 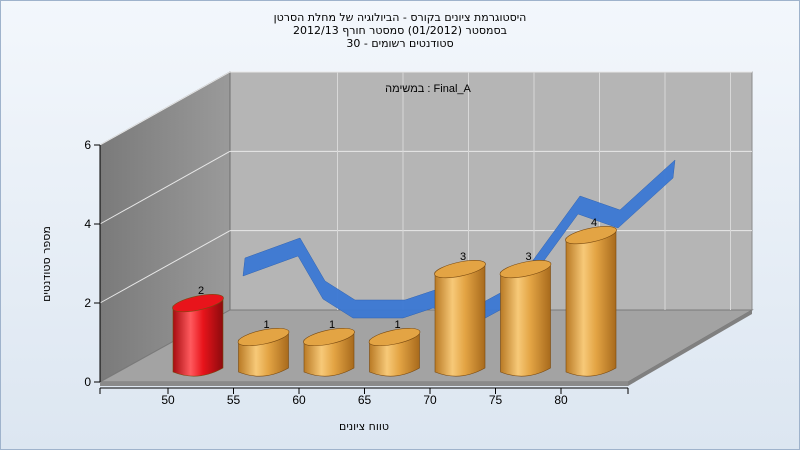 What do you see at coordinates (46, 264) in the screenshot?
I see `y-axis-title: מספר סטודנטים` at bounding box center [46, 264].